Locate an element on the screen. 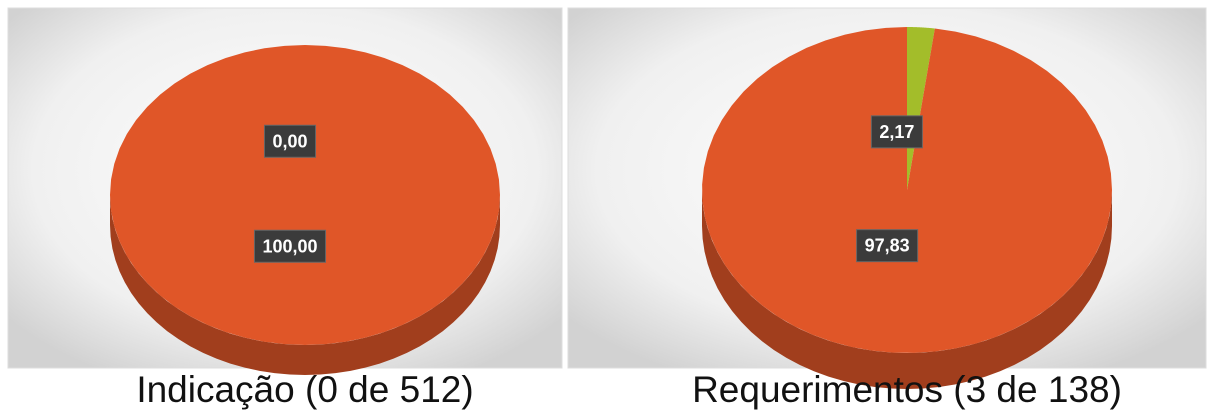  pie-slice is located at coordinates (921, 108).